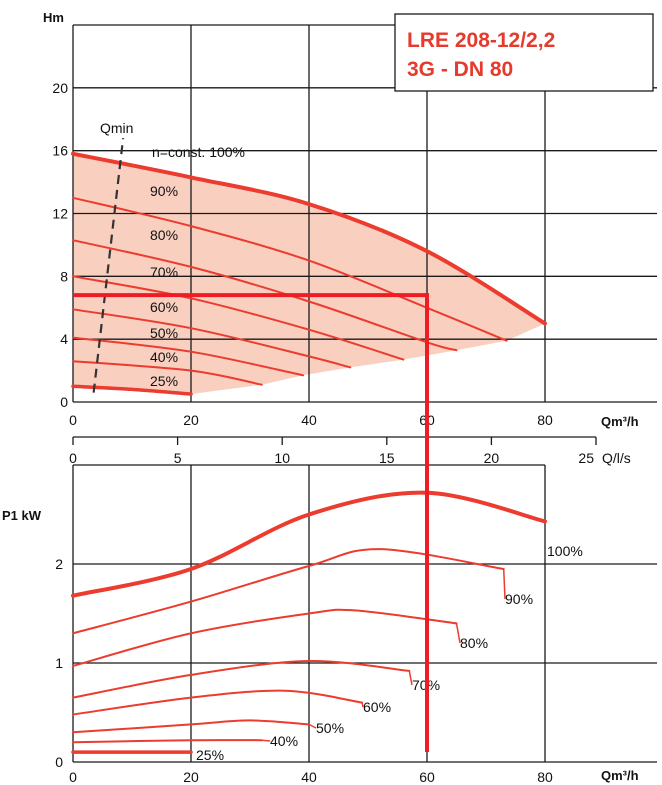 The height and width of the screenshot is (785, 662). I want to click on head-curve-label-50: 50%, so click(164, 333).